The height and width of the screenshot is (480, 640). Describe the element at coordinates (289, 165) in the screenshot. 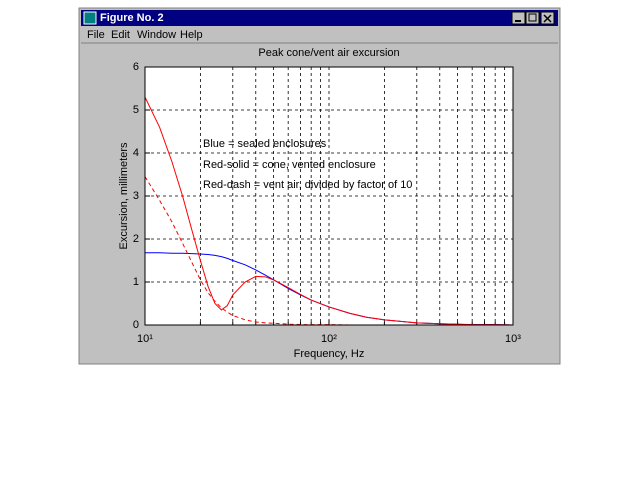

I see `annotation: Red-solid = cone, vented enclosure` at that location.